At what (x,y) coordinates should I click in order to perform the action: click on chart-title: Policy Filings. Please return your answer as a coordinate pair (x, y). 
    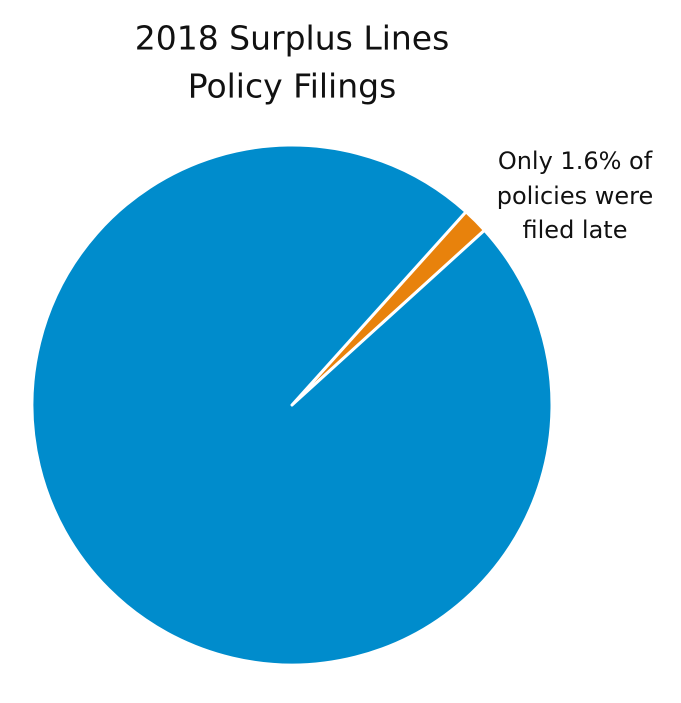
    Looking at the image, I should click on (292, 86).